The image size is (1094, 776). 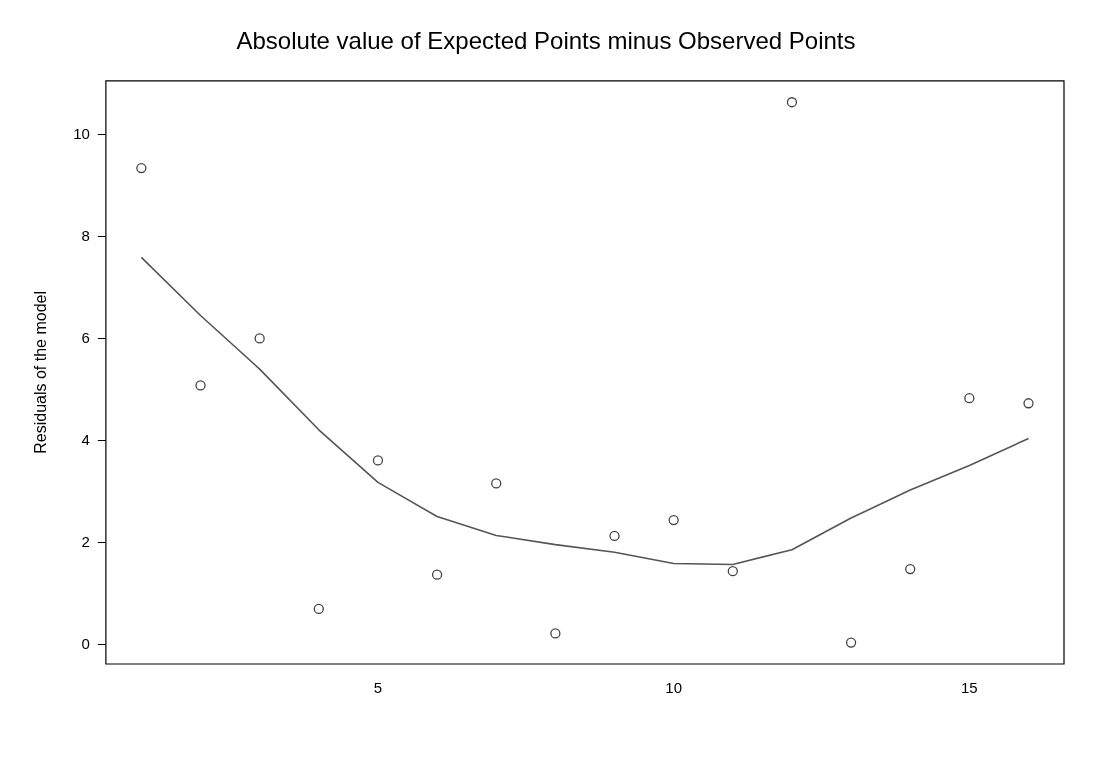 I want to click on y-tick-label: 6, so click(x=85, y=337).